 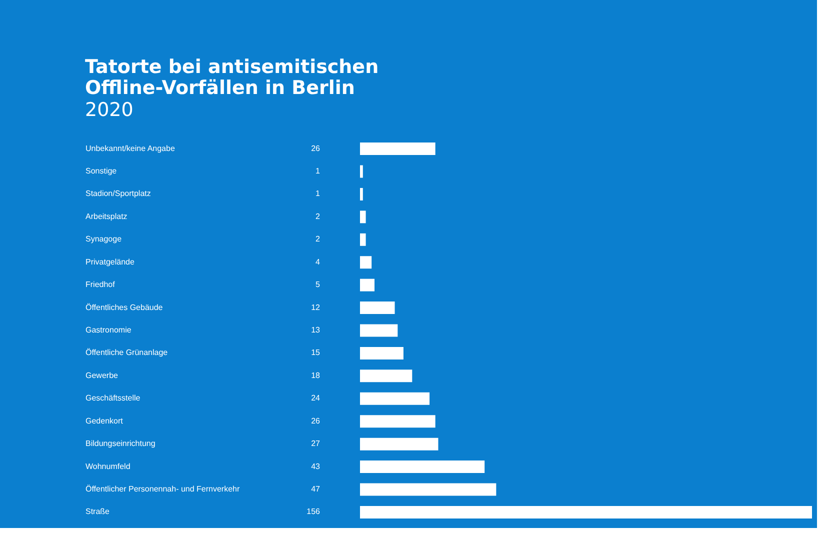 I want to click on y-tick-label: Öffentlicher Personennah- und Fernverkehr, so click(x=163, y=489).